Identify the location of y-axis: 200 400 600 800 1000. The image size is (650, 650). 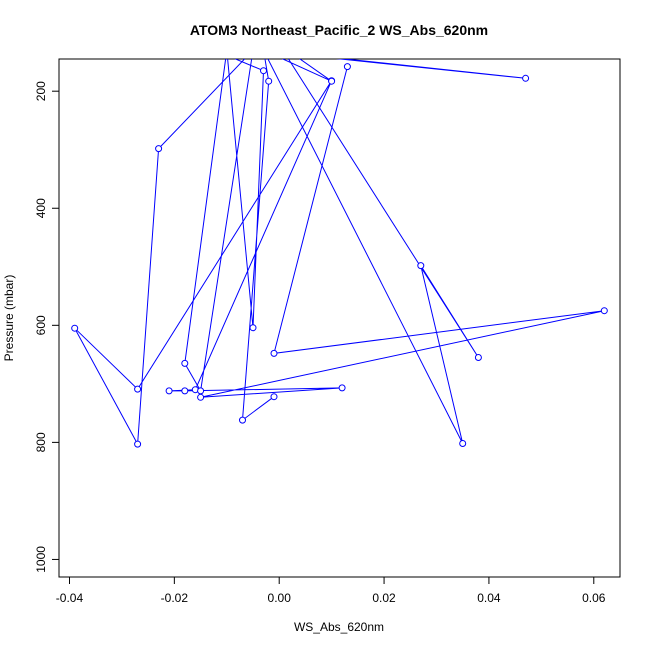
(47, 327).